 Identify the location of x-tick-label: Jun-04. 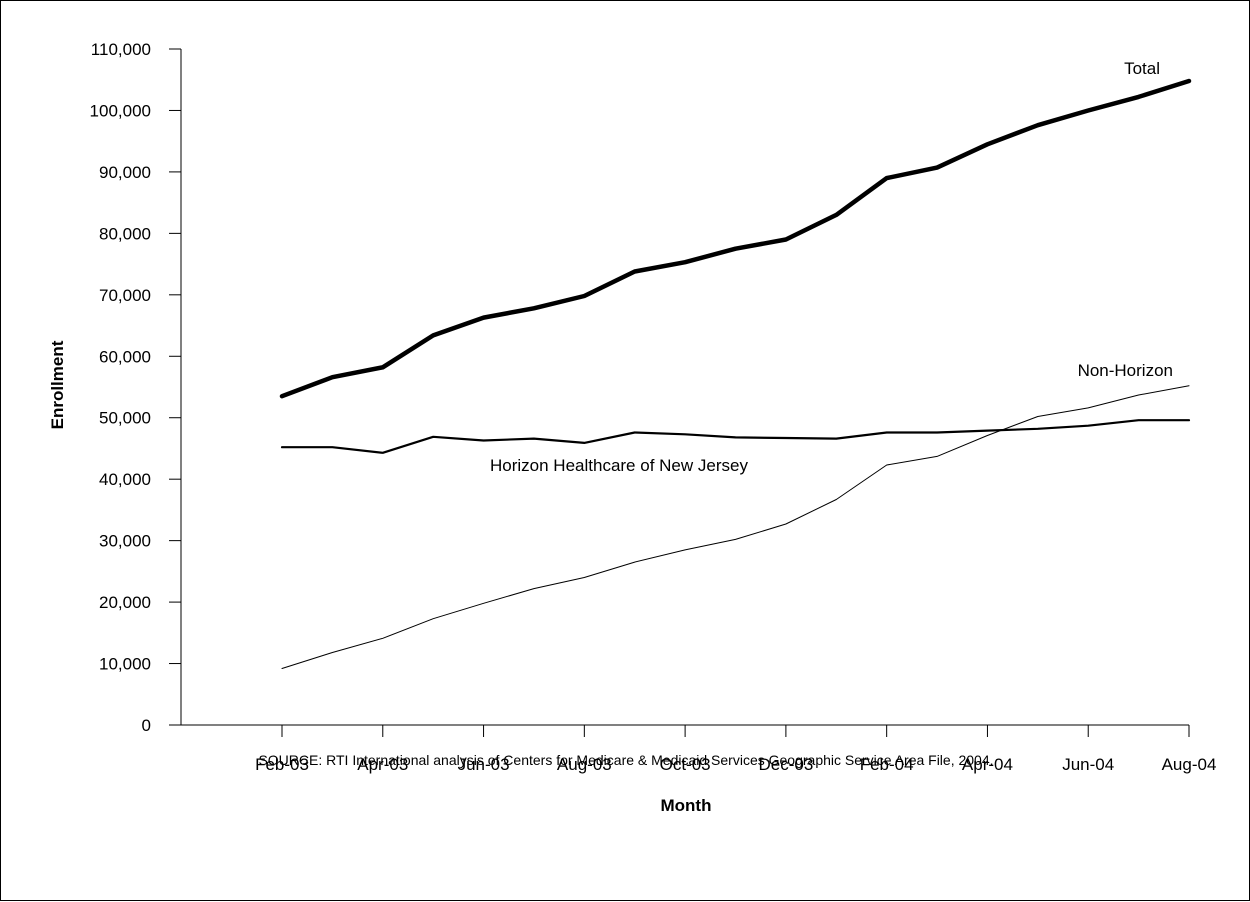
(1088, 764).